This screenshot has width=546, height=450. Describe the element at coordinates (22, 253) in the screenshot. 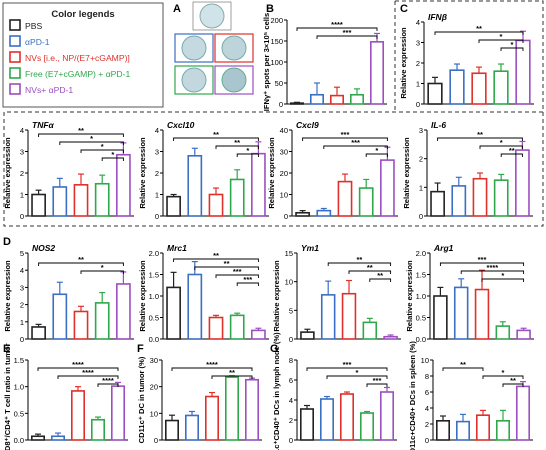

I see `y-tick-label: 5` at that location.